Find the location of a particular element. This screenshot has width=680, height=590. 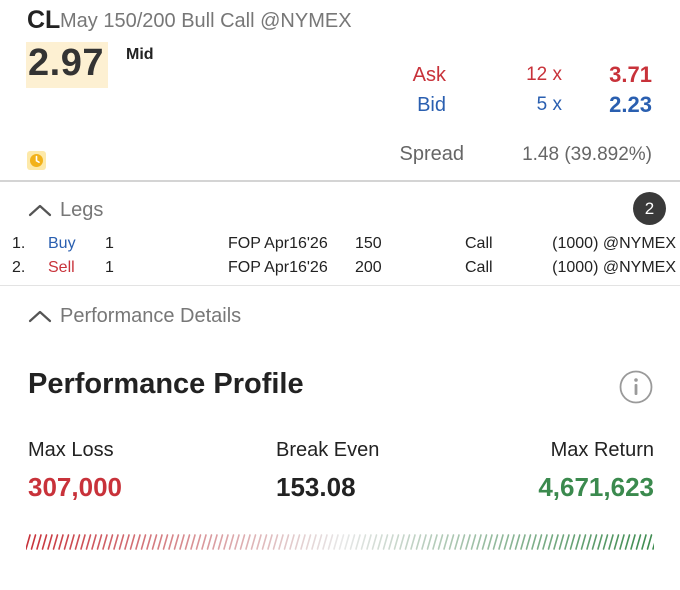

contract-description: May 150/200 Bull Call @NYMEX is located at coordinates (206, 21).